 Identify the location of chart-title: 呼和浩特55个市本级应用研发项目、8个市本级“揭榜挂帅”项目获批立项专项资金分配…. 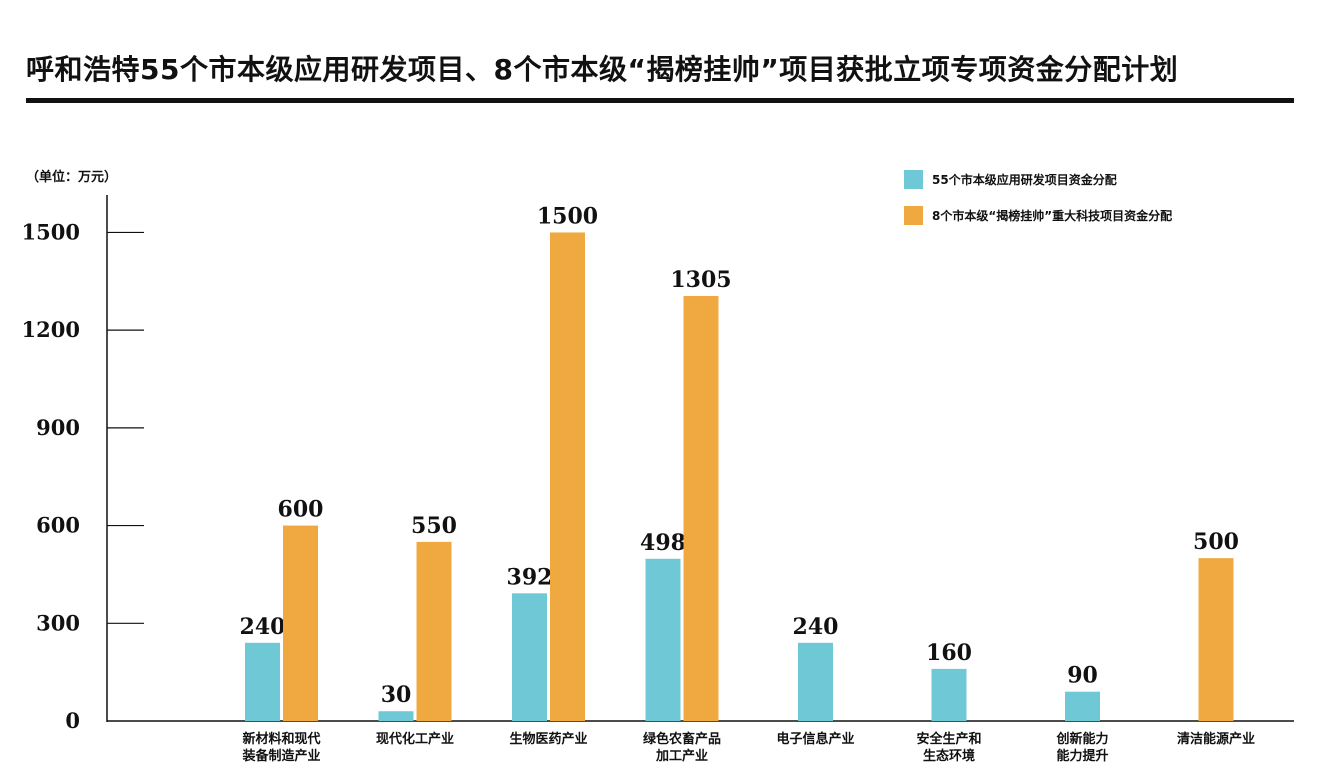
(602, 69).